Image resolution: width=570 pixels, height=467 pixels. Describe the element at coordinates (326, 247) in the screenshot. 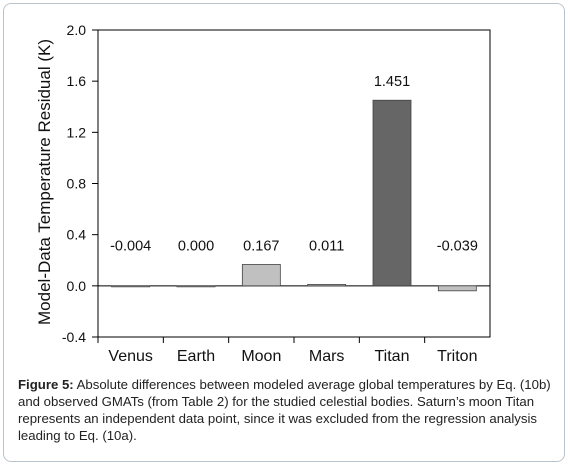

I see `data-label: 0.011` at that location.